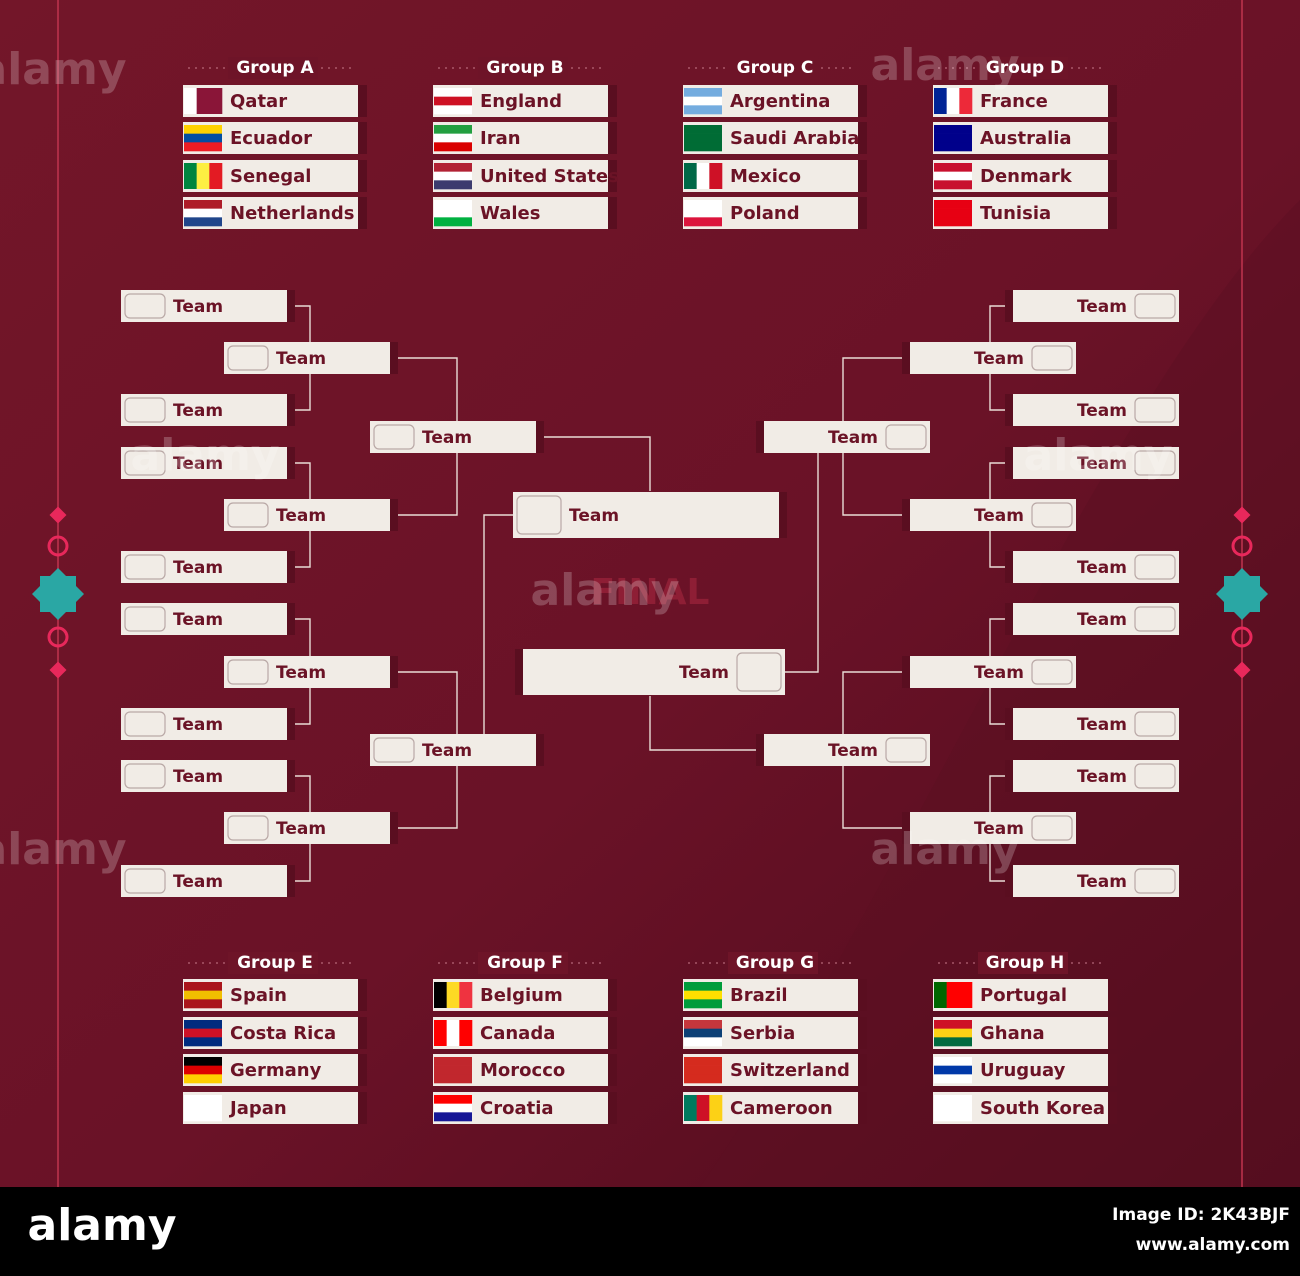 Image resolution: width=1300 pixels, height=1276 pixels. What do you see at coordinates (549, 176) in the screenshot?
I see `team-name: United States` at bounding box center [549, 176].